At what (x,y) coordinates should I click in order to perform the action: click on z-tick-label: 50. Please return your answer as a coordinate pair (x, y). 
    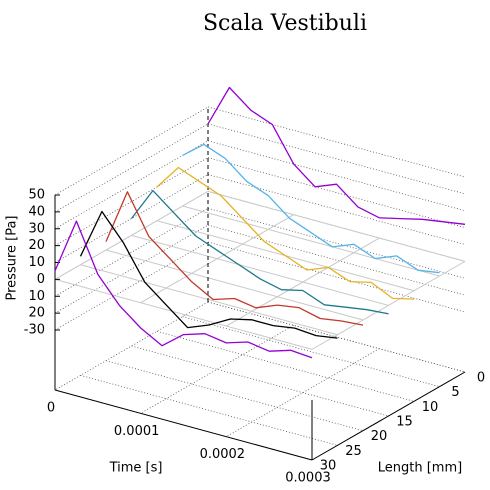
    Looking at the image, I should click on (36, 195).